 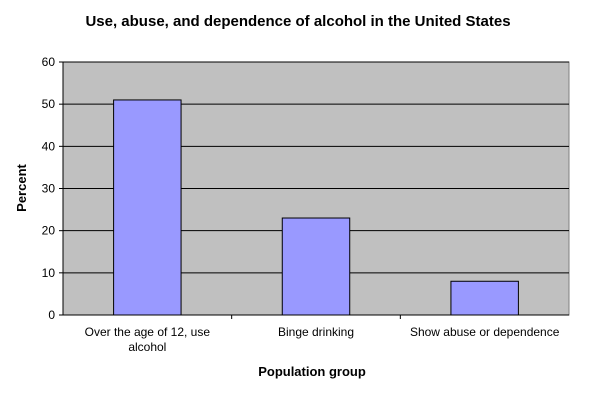 What do you see at coordinates (148, 339) in the screenshot?
I see `x-category-label: Over the age of 12, use alcohol` at bounding box center [148, 339].